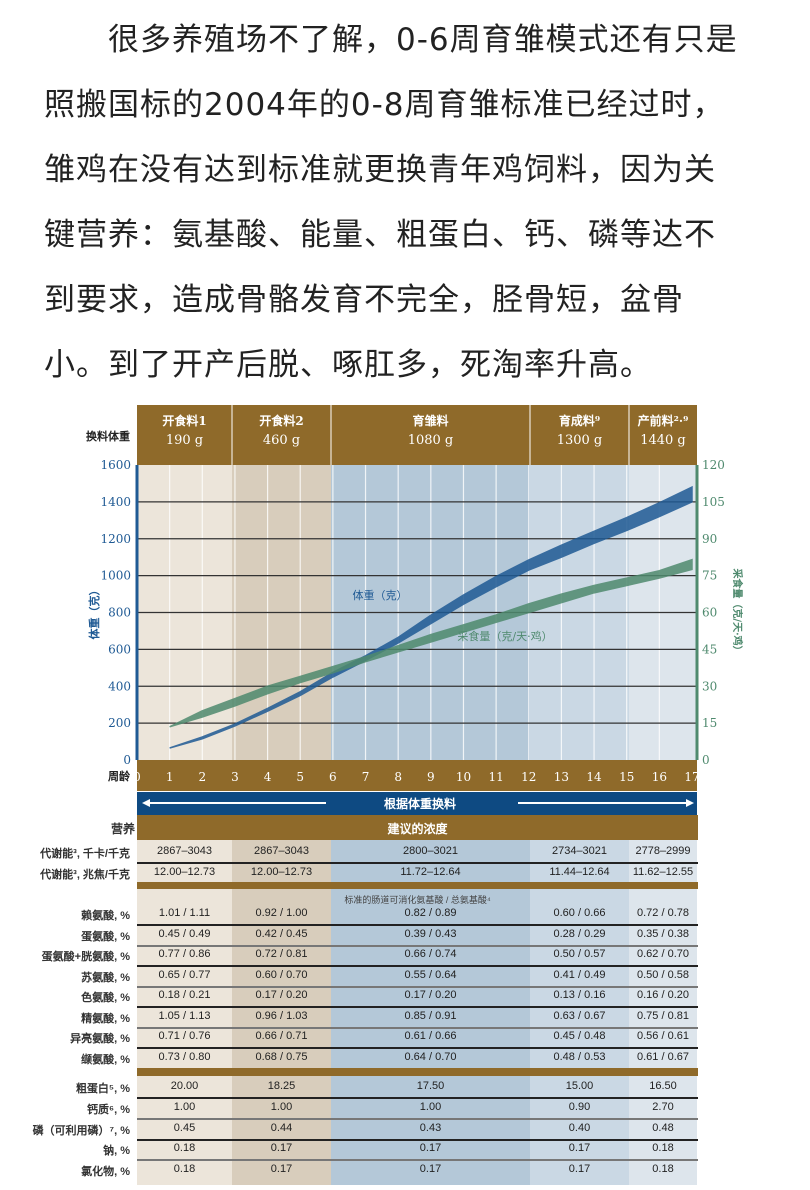 The width and height of the screenshot is (810, 1190). What do you see at coordinates (184, 872) in the screenshot?
I see `cell-value: 12.00–12.73` at bounding box center [184, 872].